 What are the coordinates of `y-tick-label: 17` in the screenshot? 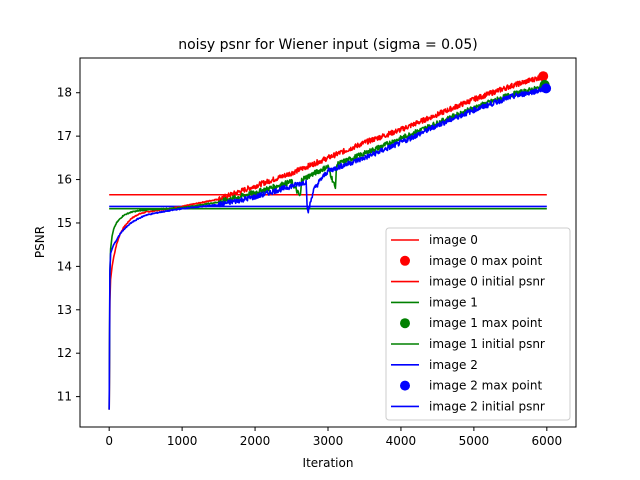 It's located at (64, 136).